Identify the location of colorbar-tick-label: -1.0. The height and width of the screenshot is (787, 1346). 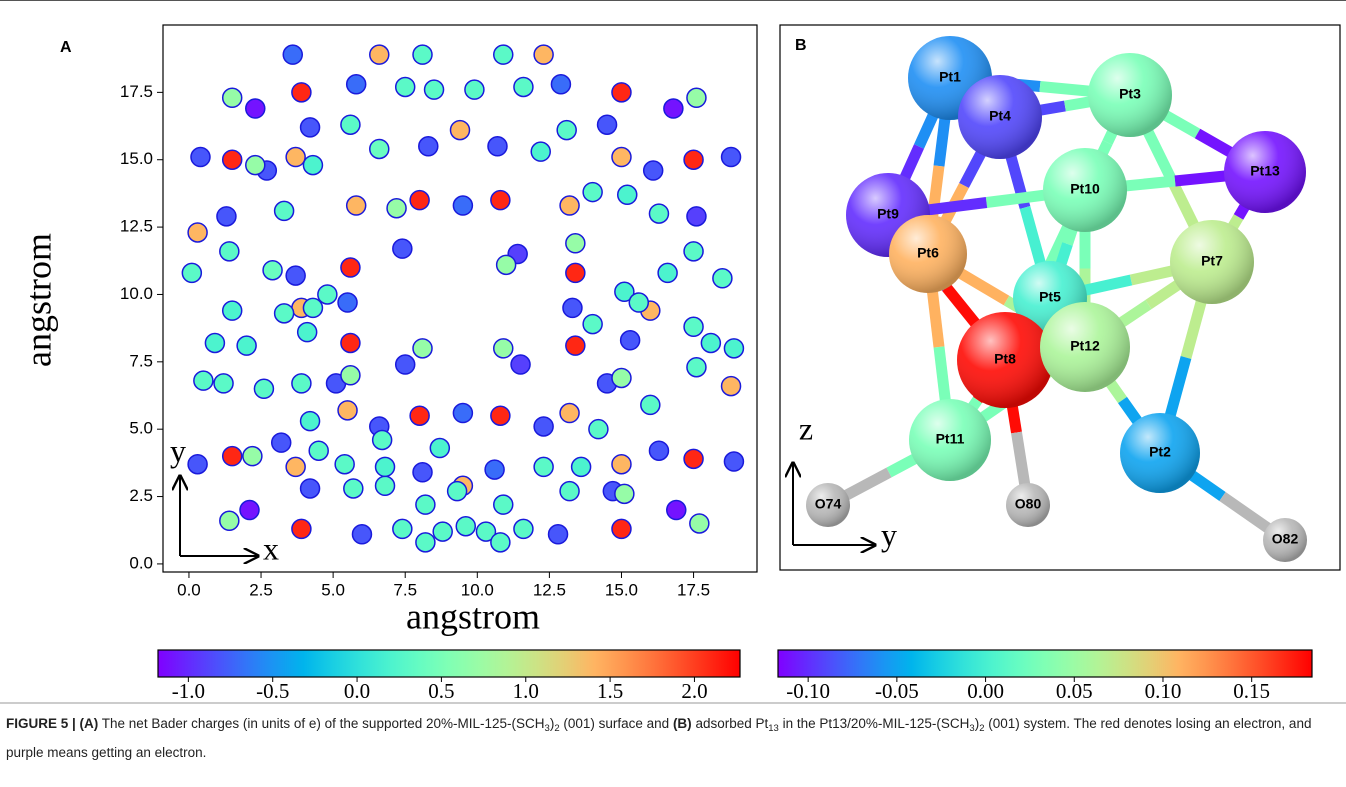
(188, 691).